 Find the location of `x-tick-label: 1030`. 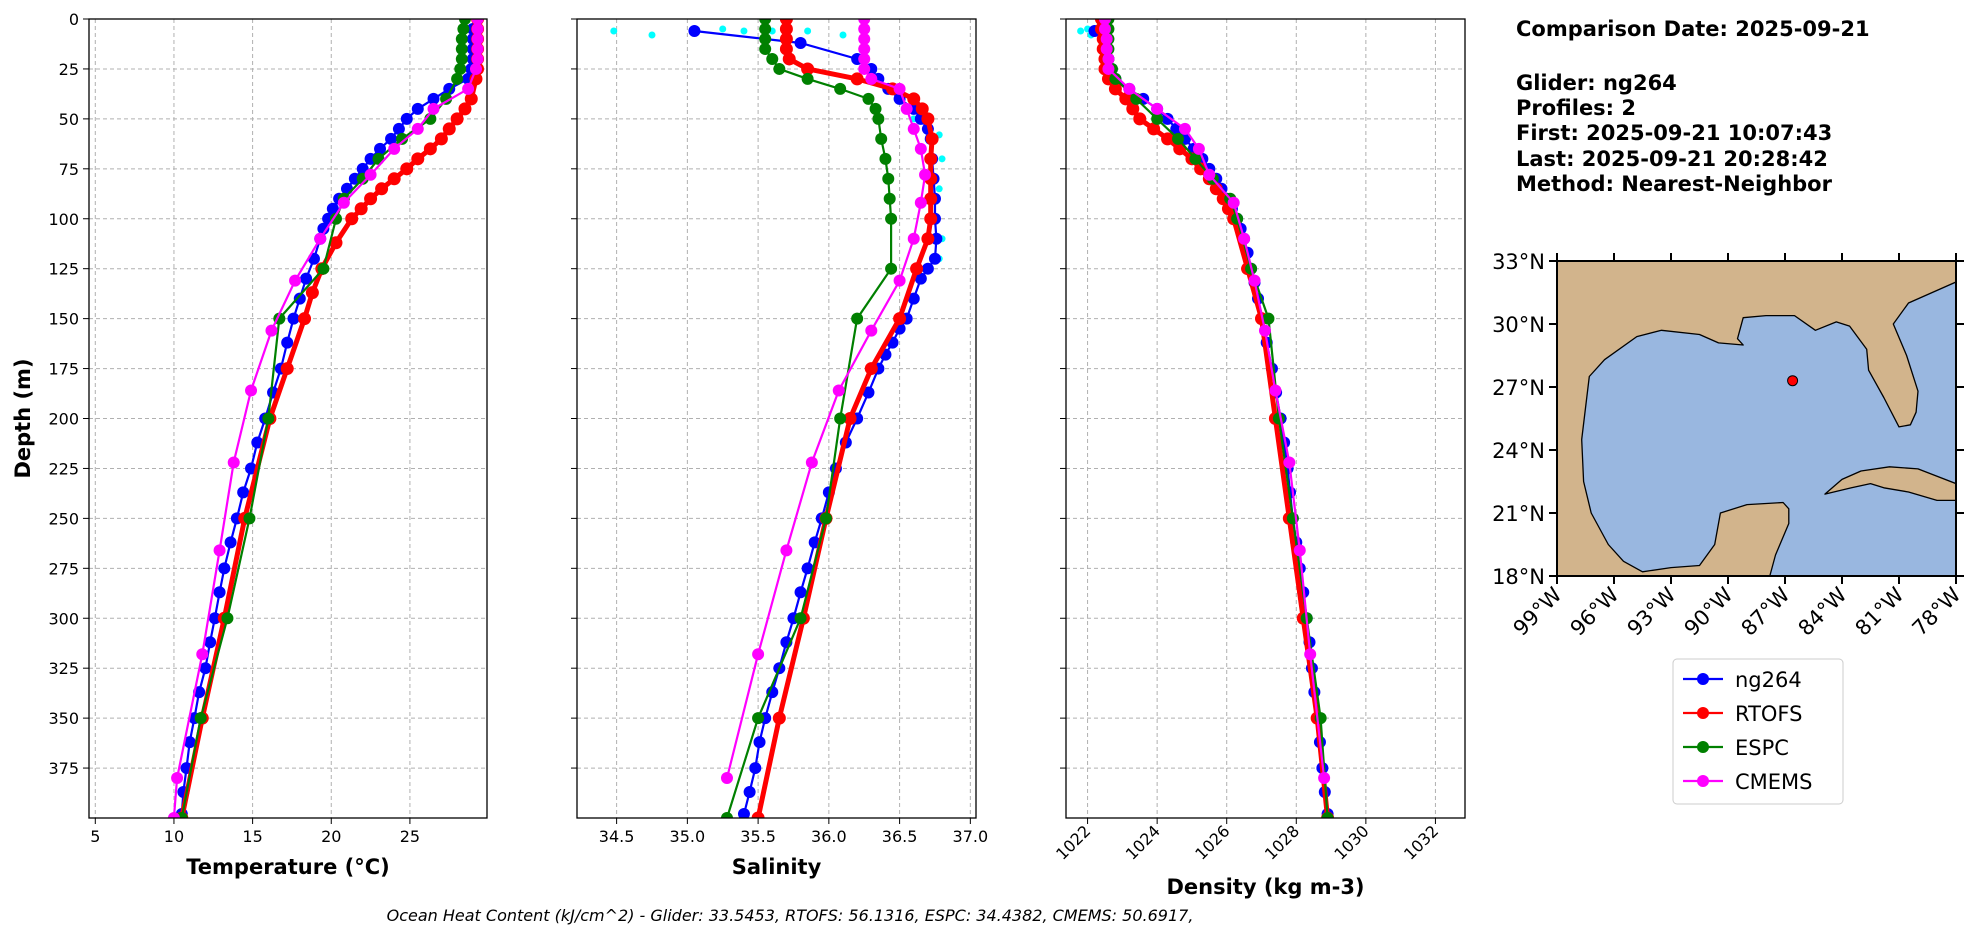

x-tick-label: 1030 is located at coordinates (1351, 842).